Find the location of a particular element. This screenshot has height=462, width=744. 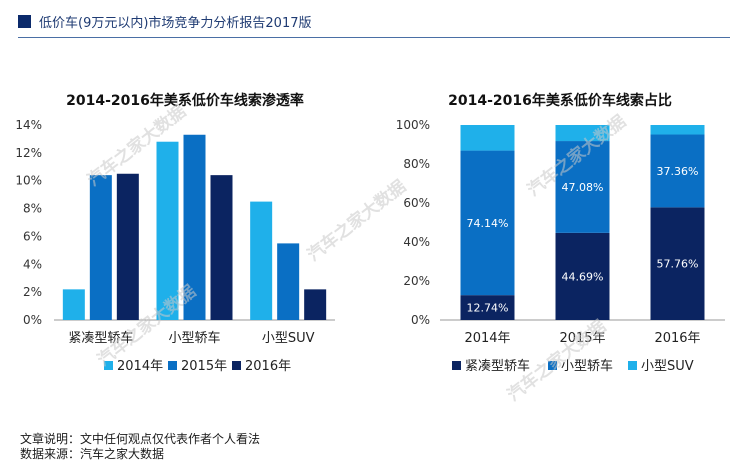

data-label: 12.74% is located at coordinates (488, 308).